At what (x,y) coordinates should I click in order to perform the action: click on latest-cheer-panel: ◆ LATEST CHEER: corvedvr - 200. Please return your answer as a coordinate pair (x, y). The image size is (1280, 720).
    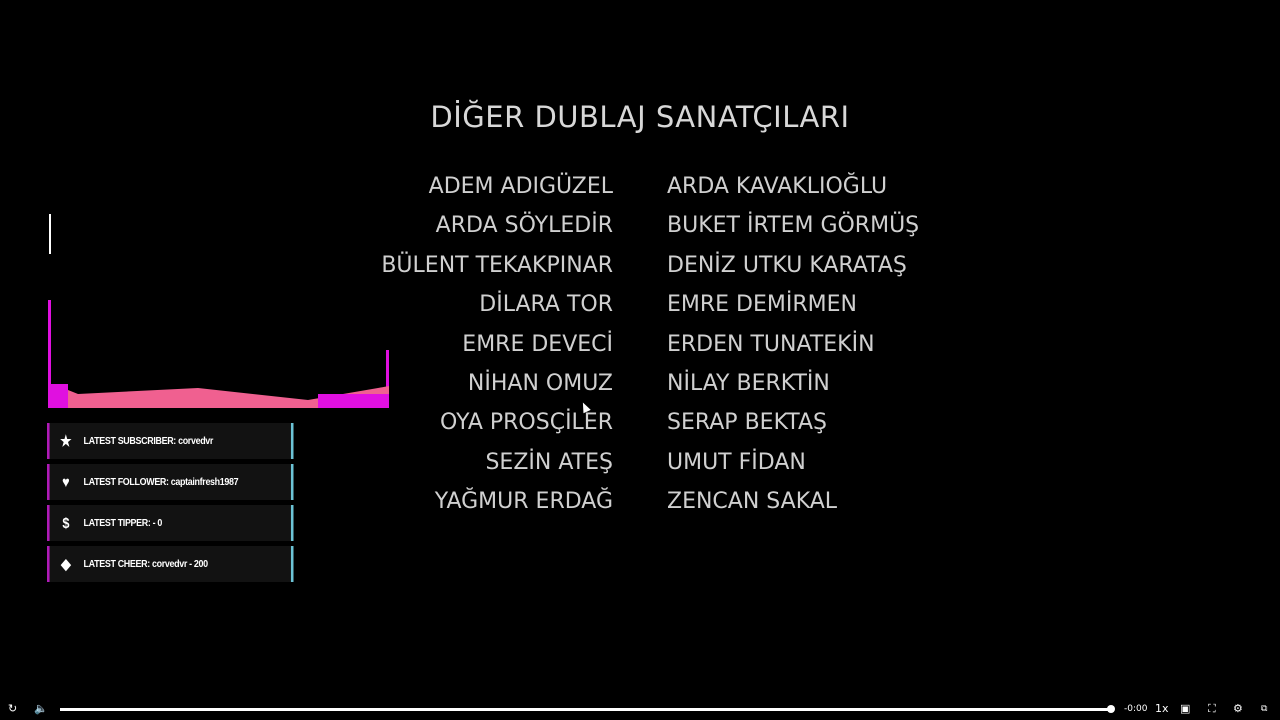
    Looking at the image, I should click on (170, 564).